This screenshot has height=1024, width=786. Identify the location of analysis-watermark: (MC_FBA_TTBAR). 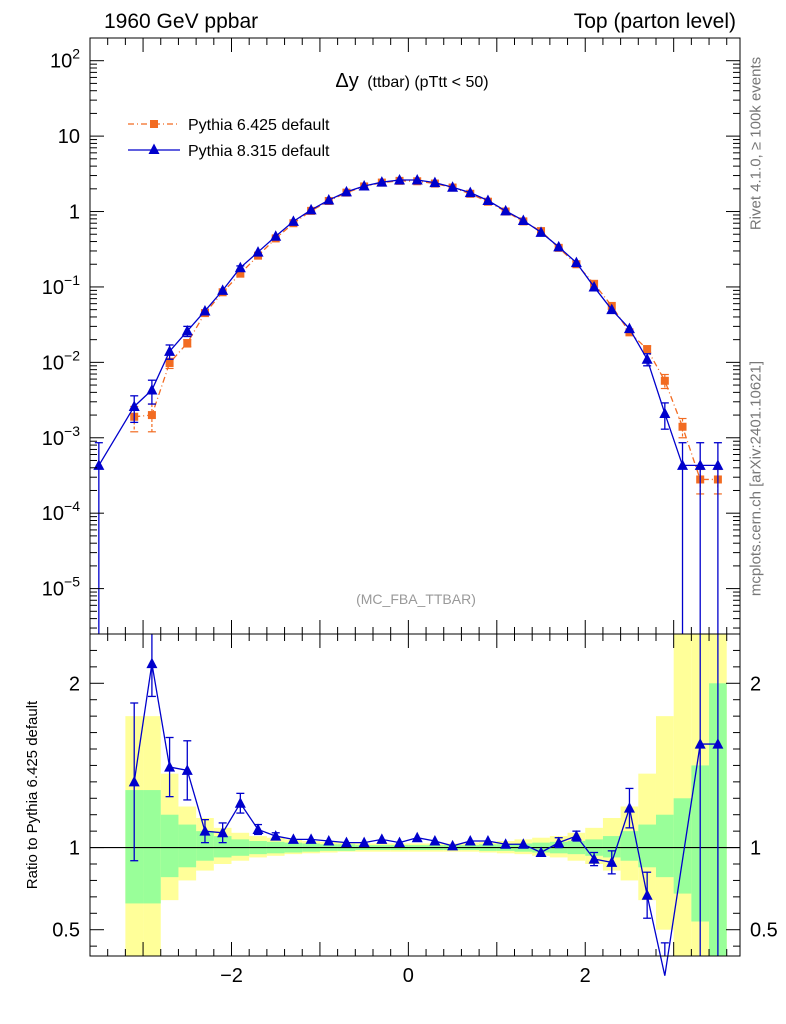
(416, 599).